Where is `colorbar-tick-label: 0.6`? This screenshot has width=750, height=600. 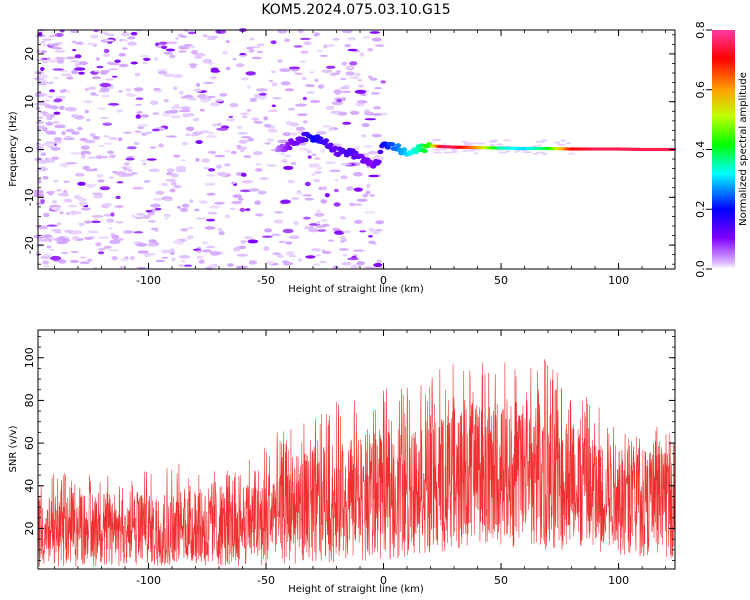
colorbar-tick-label: 0.6 is located at coordinates (700, 90).